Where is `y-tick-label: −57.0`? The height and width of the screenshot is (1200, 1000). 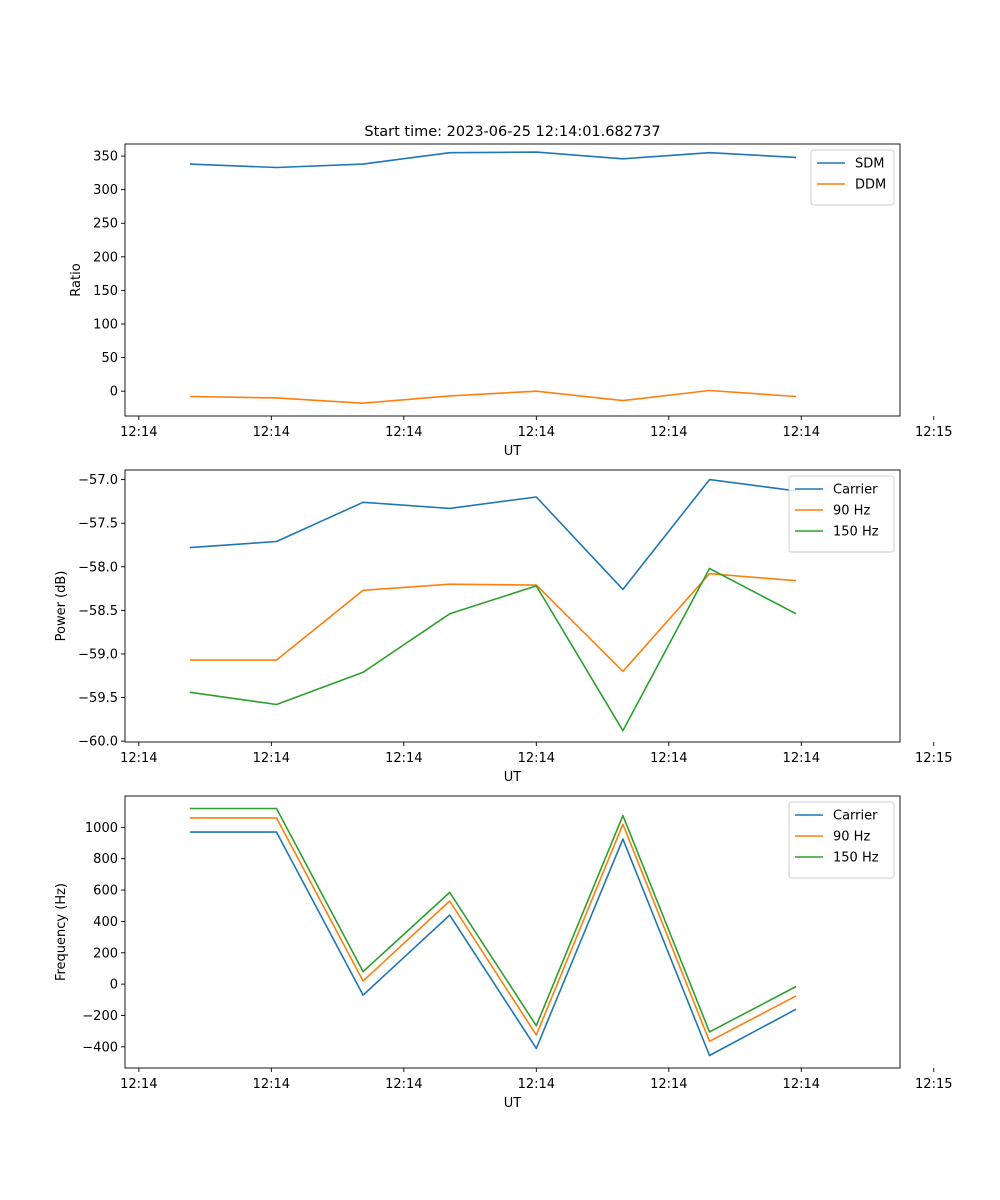 y-tick-label: −57.0 is located at coordinates (98, 480).